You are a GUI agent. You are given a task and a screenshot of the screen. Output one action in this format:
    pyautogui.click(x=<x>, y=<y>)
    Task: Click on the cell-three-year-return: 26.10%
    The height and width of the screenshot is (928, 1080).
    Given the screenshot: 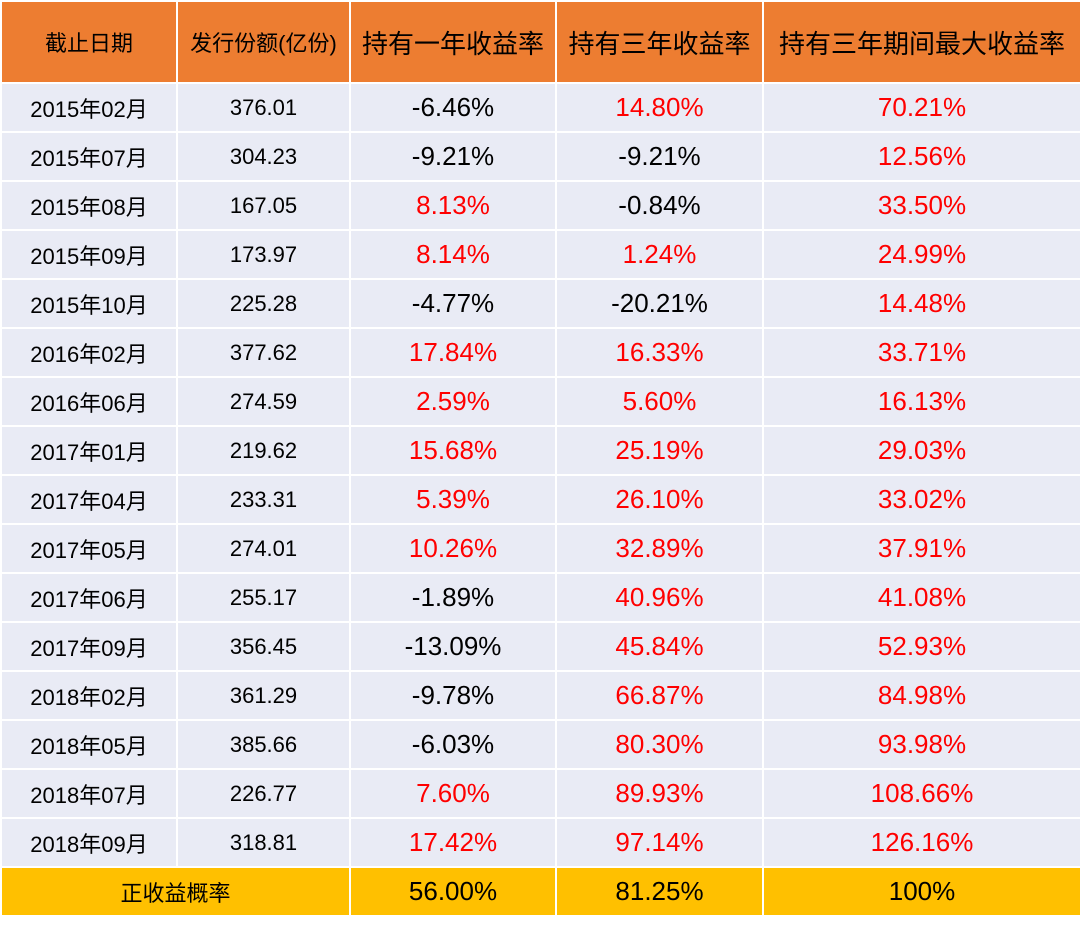 What is the action you would take?
    pyautogui.click(x=659, y=499)
    